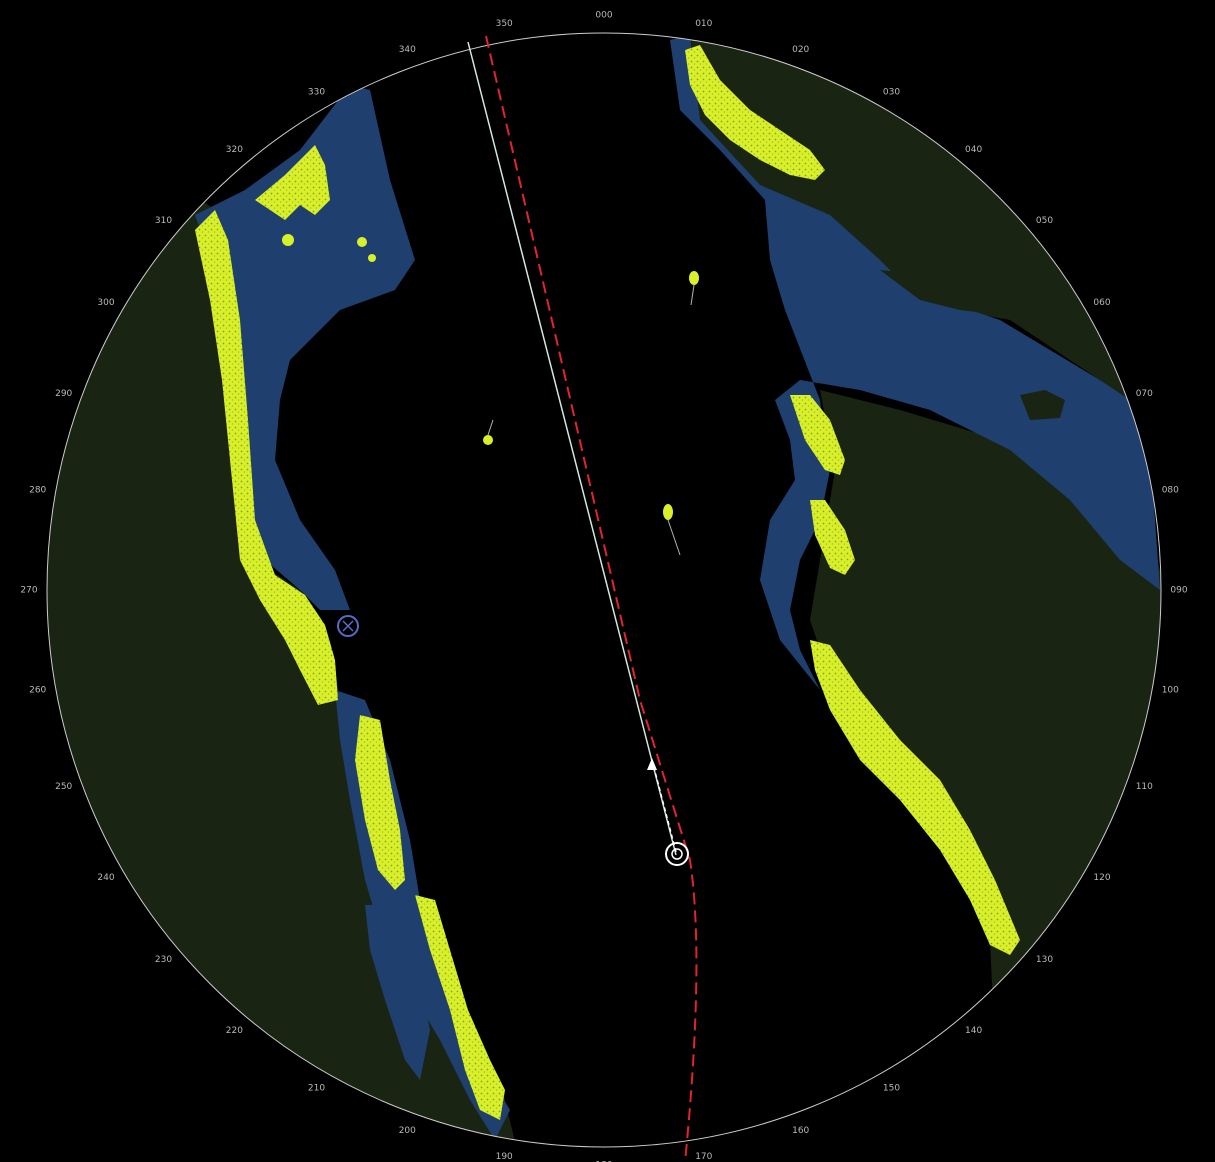 The height and width of the screenshot is (1162, 1215). I want to click on bearing-label-020: 020, so click(800, 50).